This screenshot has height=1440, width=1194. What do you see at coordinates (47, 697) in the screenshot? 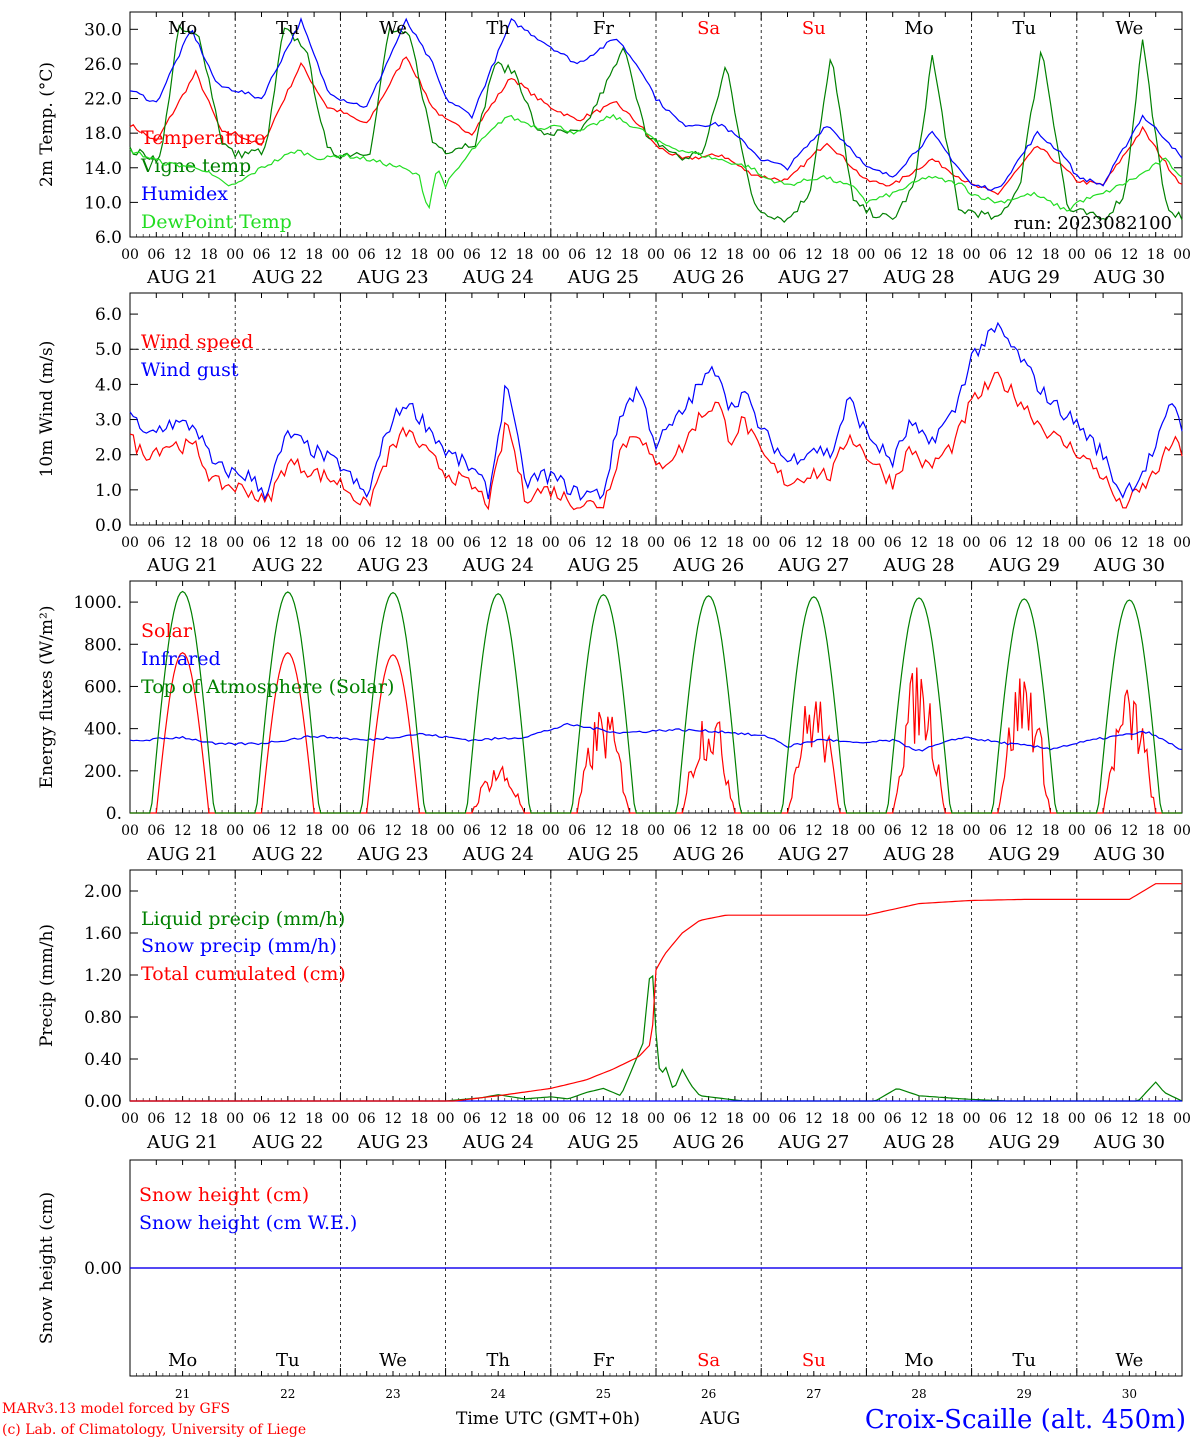
I see `y-axis-title: Energy fluxes (W/m²)` at bounding box center [47, 697].